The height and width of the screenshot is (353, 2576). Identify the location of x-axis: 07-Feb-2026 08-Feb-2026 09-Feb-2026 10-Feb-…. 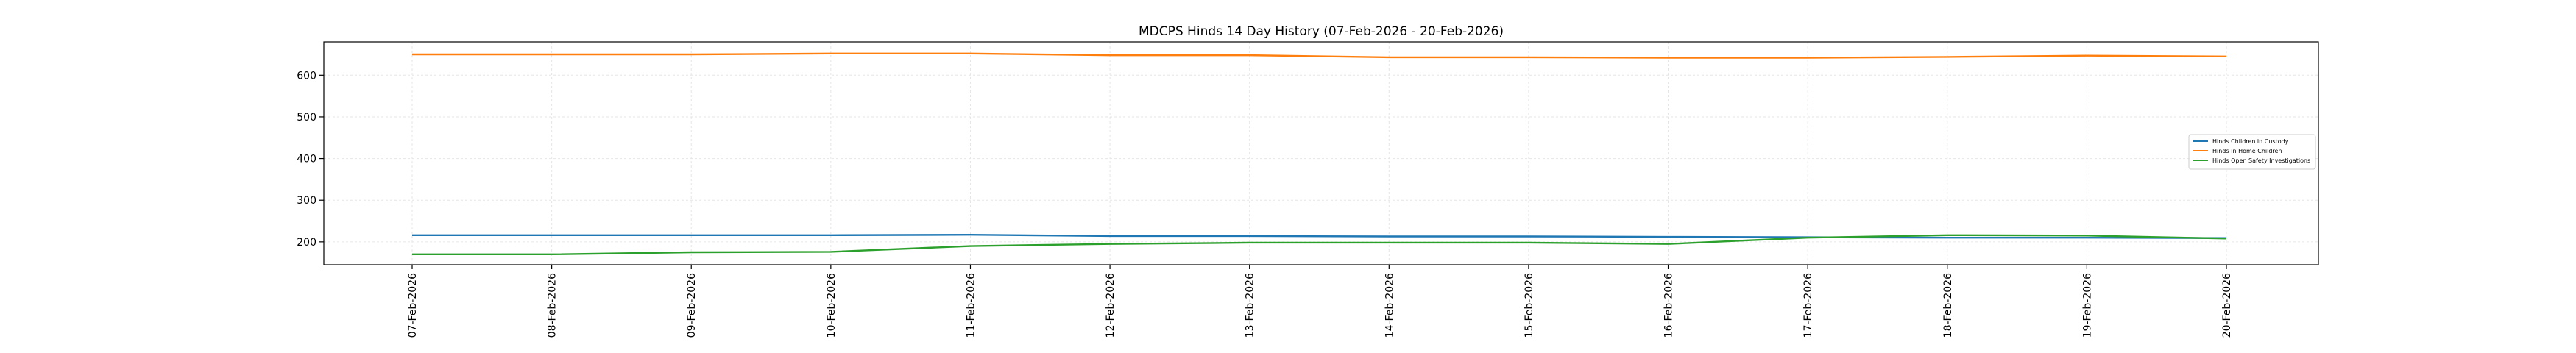
(1320, 301).